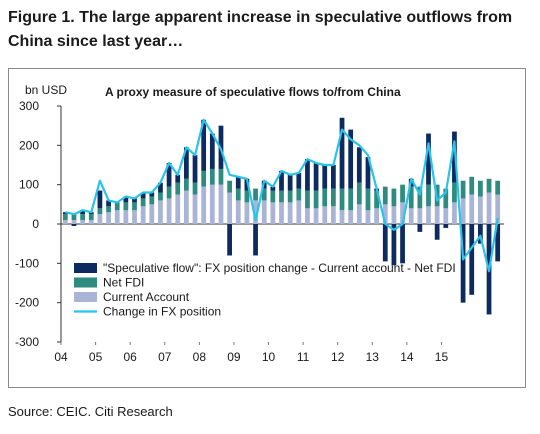 This screenshot has height=434, width=540. Describe the element at coordinates (61, 357) in the screenshot. I see `x-tick-label: 04` at that location.